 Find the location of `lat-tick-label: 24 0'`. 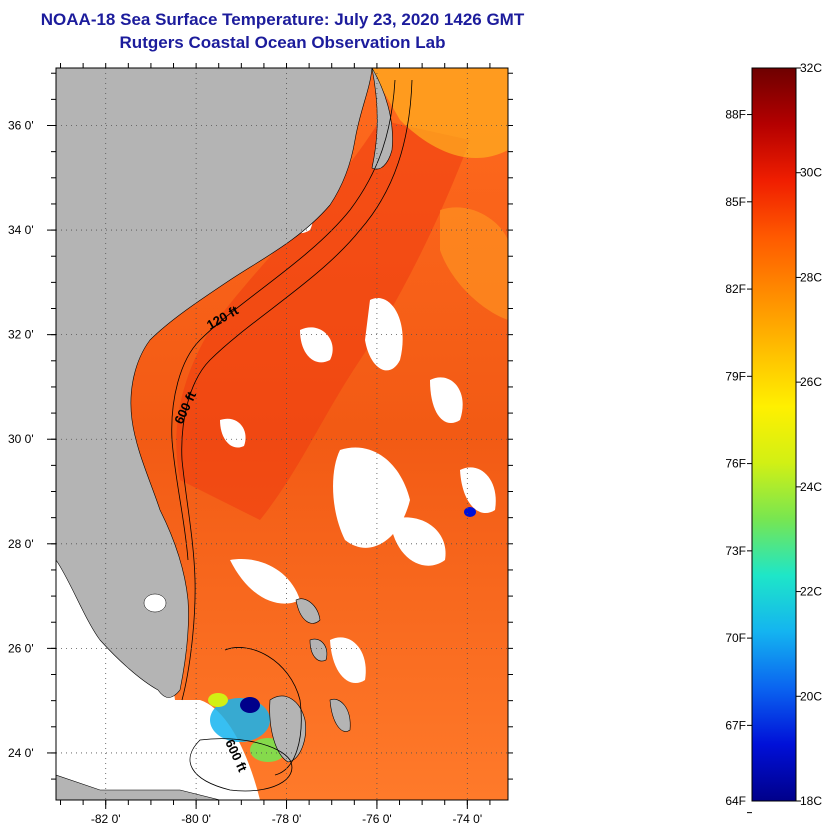

lat-tick-label: 24 0' is located at coordinates (21, 753).